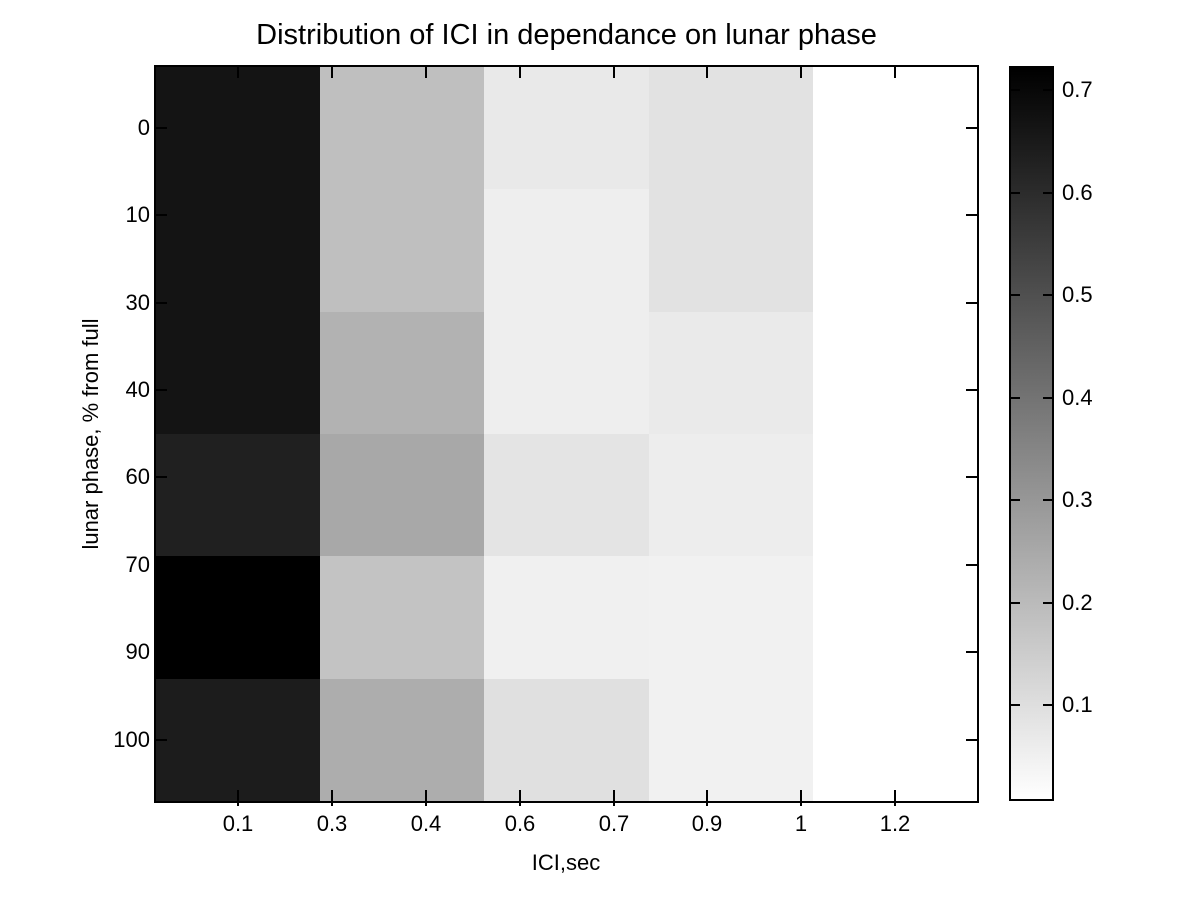 This screenshot has width=1200, height=901. Describe the element at coordinates (1077, 192) in the screenshot. I see `colorbar-tick-label: 0.6` at that location.